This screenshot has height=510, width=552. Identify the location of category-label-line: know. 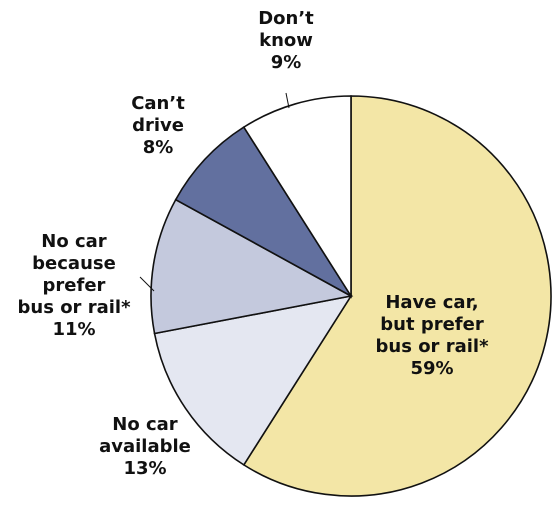
(286, 40).